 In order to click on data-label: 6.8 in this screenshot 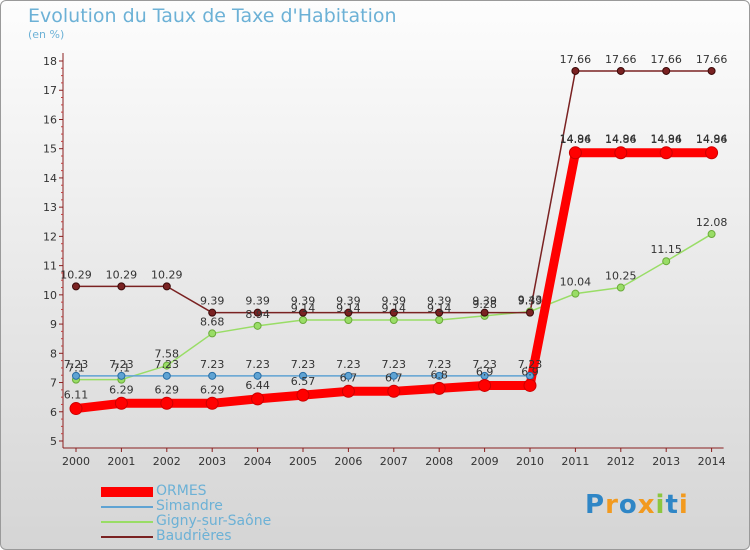, I will do `click(439, 374)`.